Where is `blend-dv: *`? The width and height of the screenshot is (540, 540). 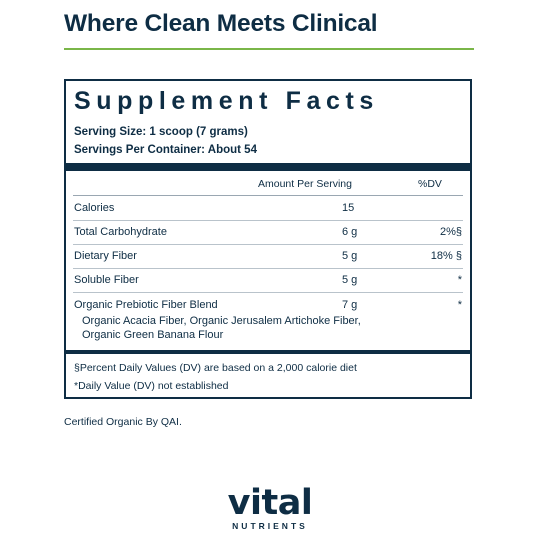
blend-dv: * is located at coordinates (459, 305).